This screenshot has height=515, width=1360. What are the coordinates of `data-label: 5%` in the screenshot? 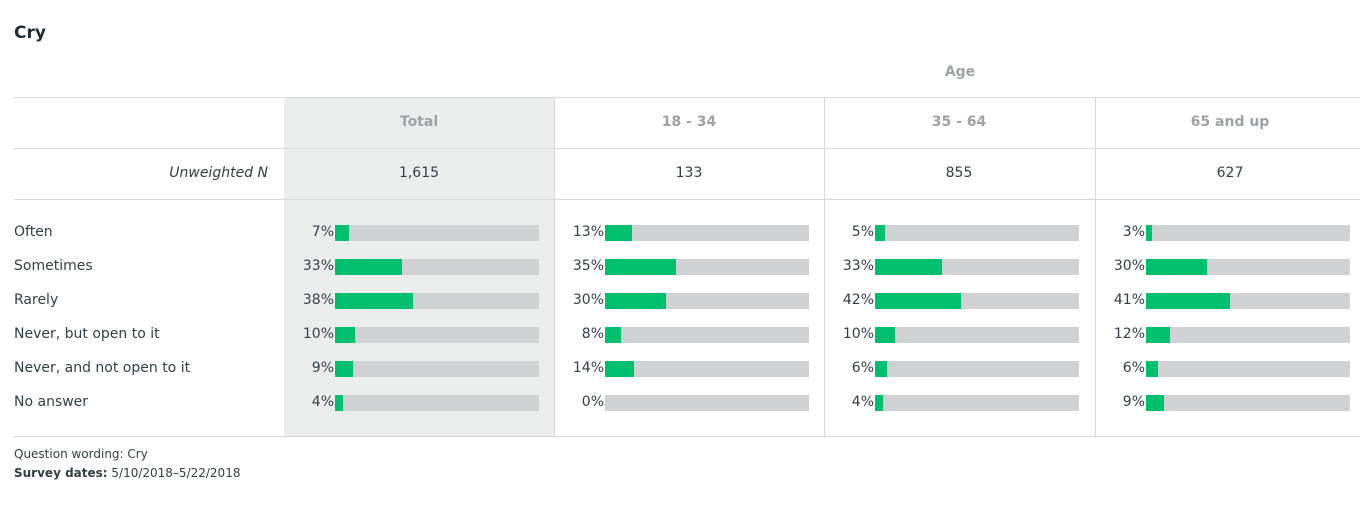 It's located at (862, 232).